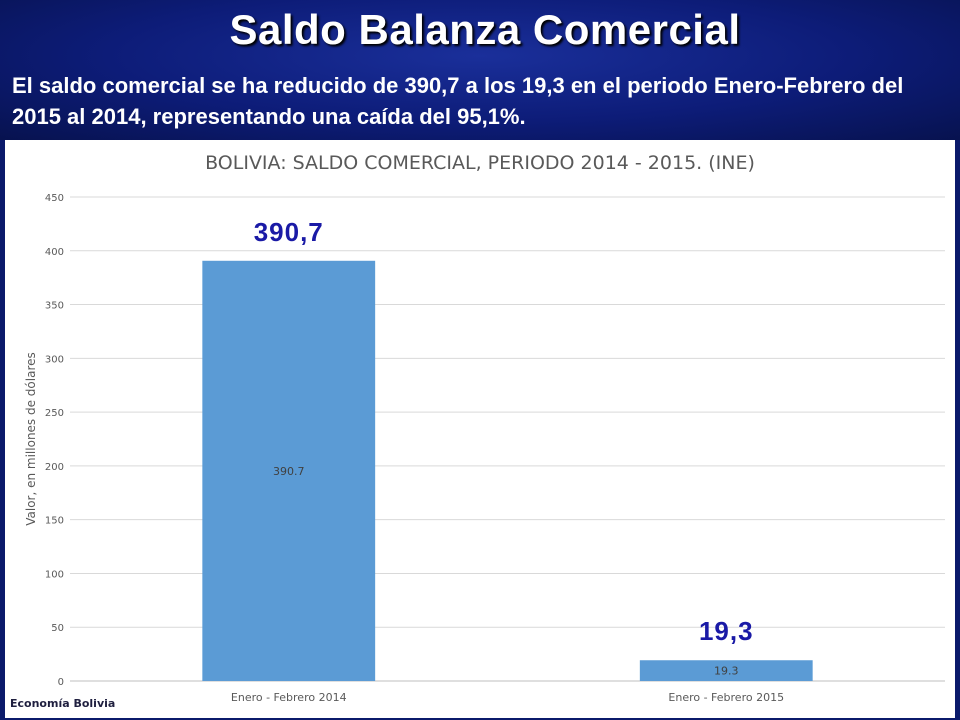 Image resolution: width=960 pixels, height=720 pixels. I want to click on x-category-label: Enero - Febrero 2015, so click(726, 697).